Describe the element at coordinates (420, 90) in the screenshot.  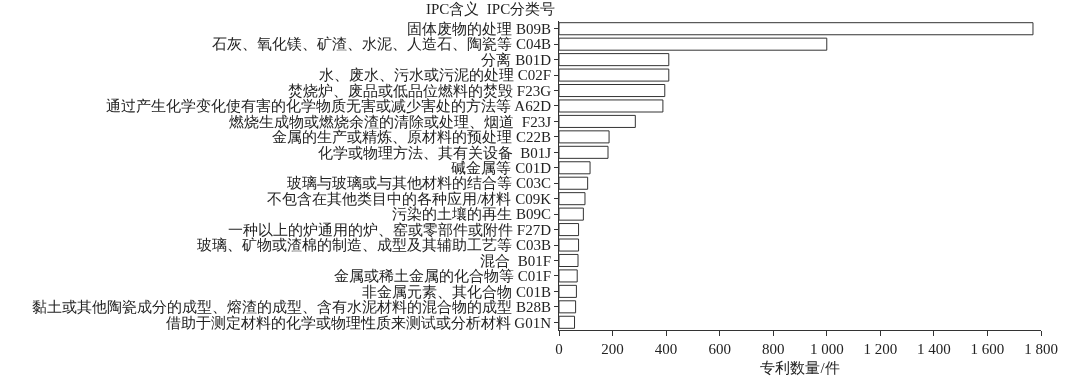
I see `y-tick-label: 焚烧炉、废品或低品位燃料的焚毁 F23G` at that location.